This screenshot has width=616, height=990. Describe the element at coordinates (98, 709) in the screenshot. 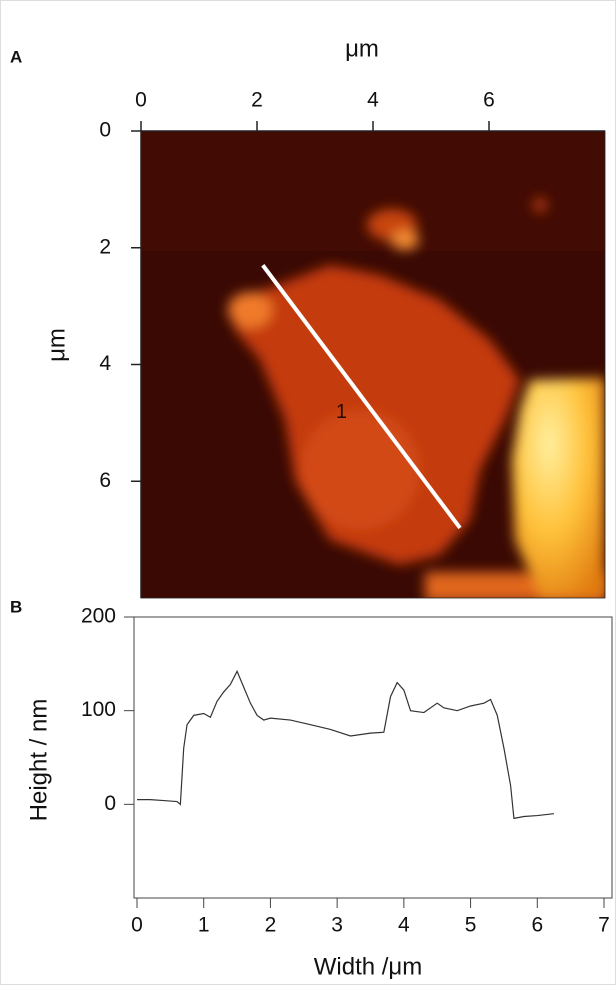

I see `y-tick-label: 100` at that location.